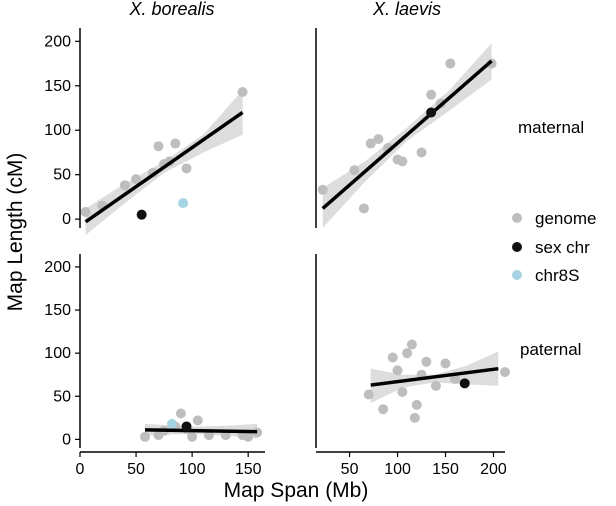 Image resolution: width=616 pixels, height=506 pixels. Describe the element at coordinates (493, 469) in the screenshot. I see `x-tick-label-1-3: 200` at that location.